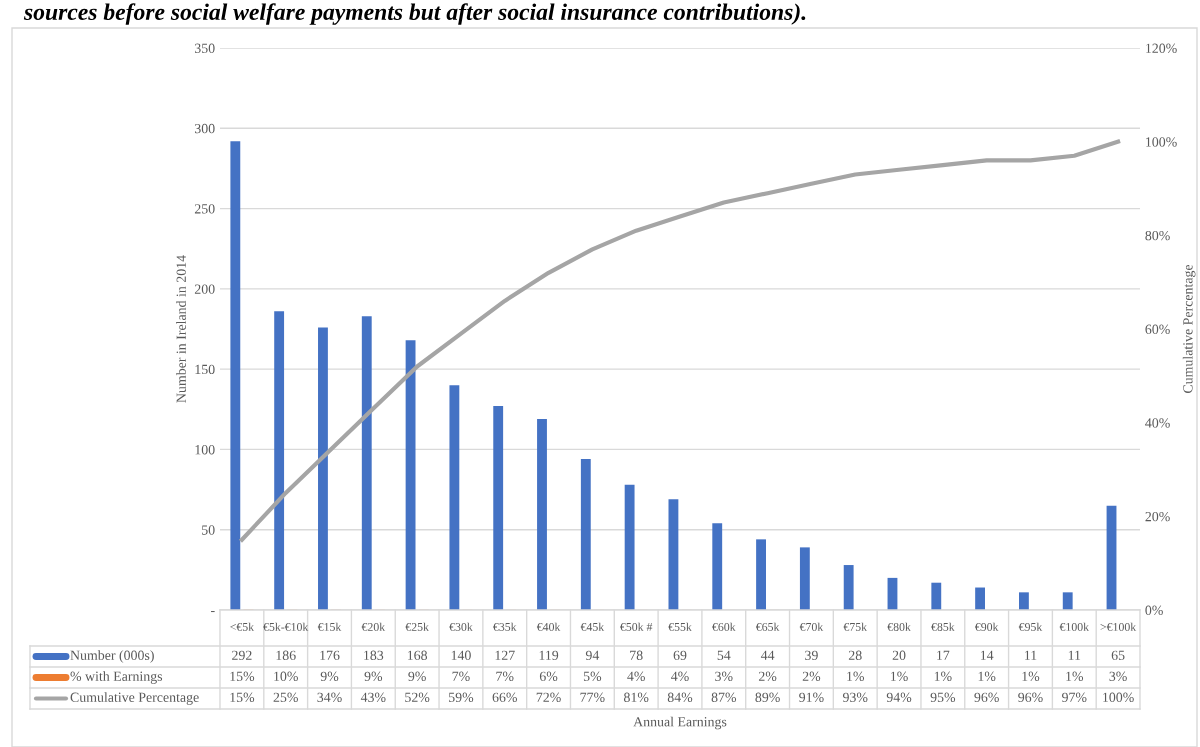 The height and width of the screenshot is (747, 1200). I want to click on legend-label: Number (000s), so click(112, 656).